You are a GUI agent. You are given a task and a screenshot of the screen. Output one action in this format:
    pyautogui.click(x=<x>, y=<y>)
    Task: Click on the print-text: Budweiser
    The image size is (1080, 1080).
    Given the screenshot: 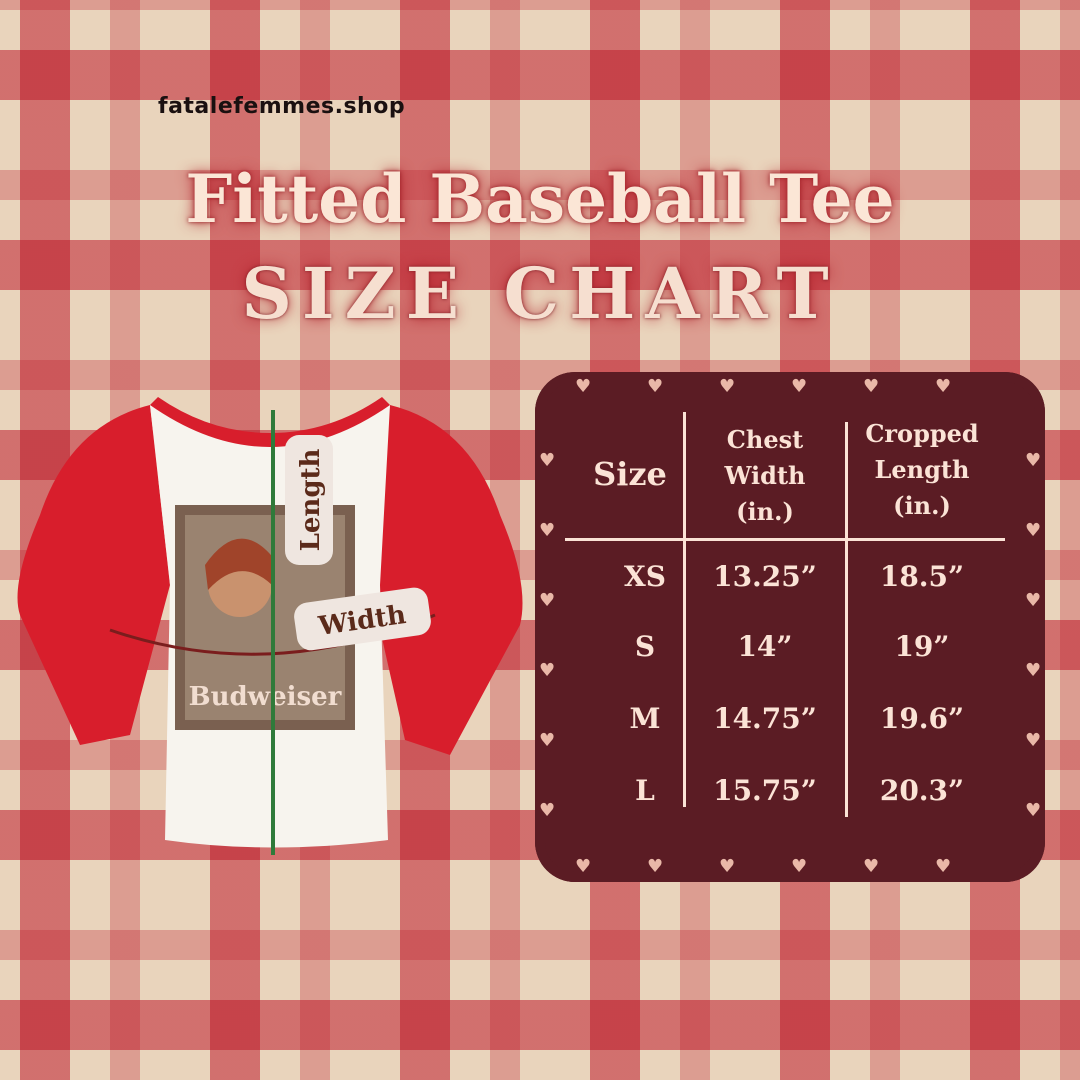 What is the action you would take?
    pyautogui.click(x=265, y=697)
    